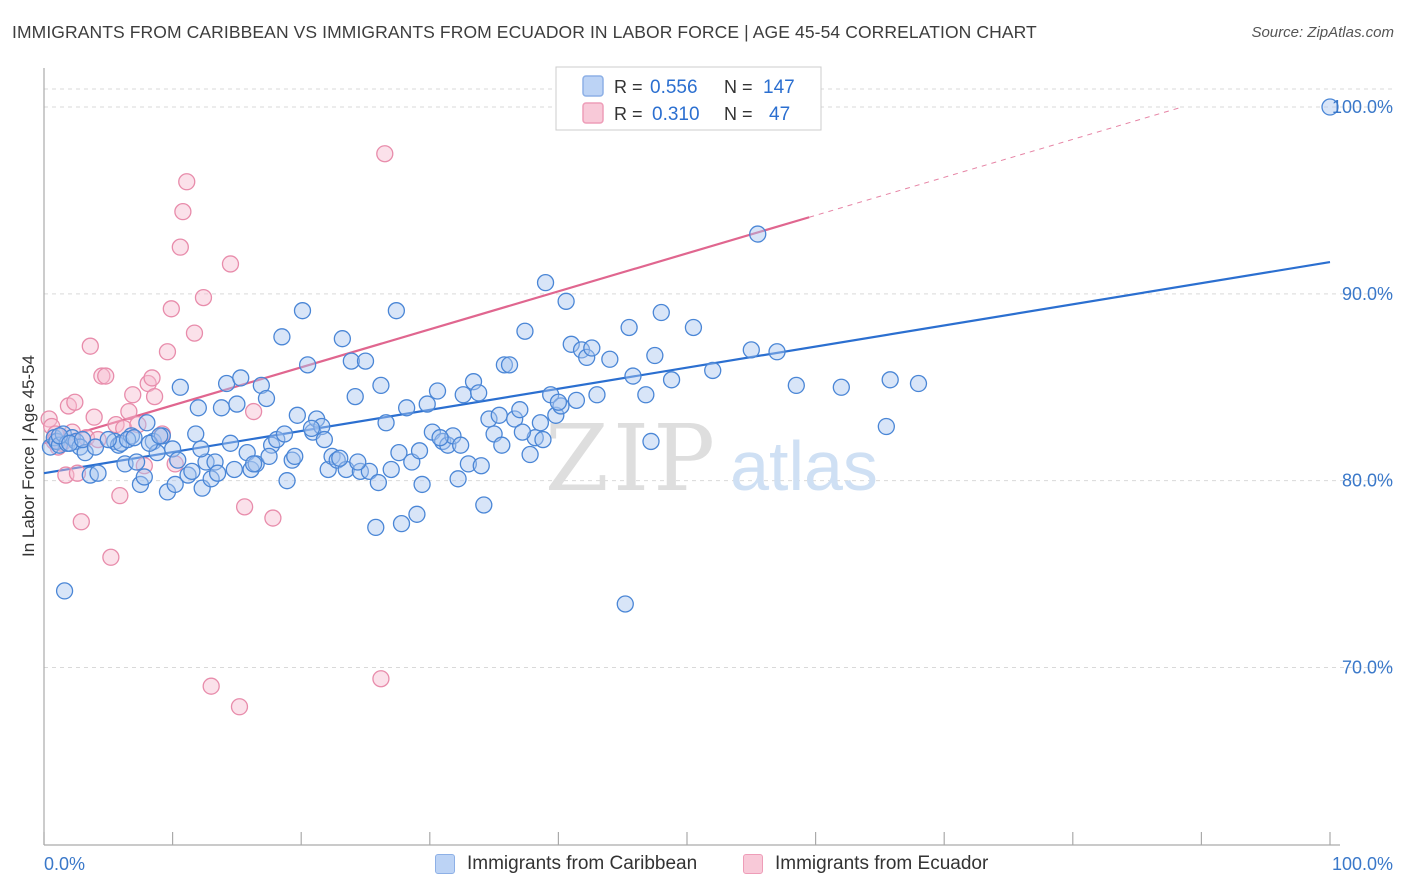 The height and width of the screenshot is (892, 1406). Describe the element at coordinates (711, 458) in the screenshot. I see `watermark: ZIP atlas` at that location.